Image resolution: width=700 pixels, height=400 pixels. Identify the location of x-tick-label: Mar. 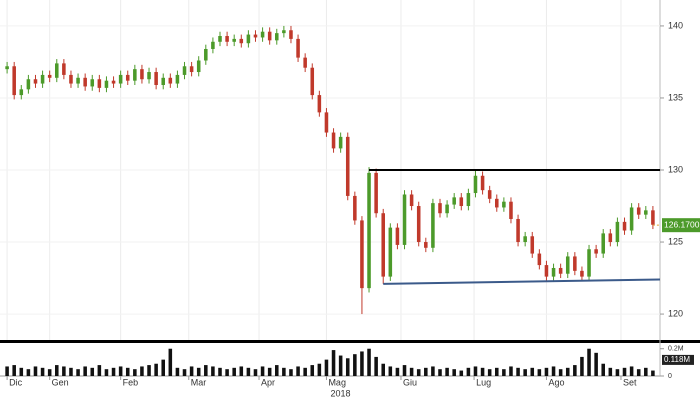
(199, 382).